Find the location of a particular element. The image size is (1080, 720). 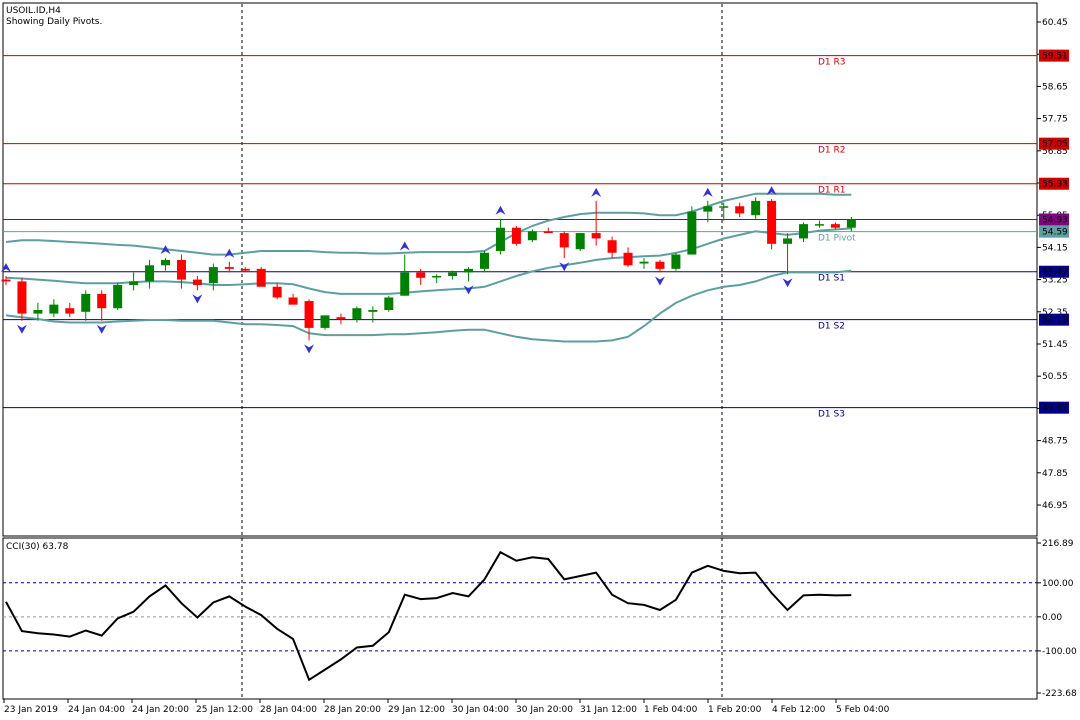

price-tag-label: 54.59 is located at coordinates (1055, 233).